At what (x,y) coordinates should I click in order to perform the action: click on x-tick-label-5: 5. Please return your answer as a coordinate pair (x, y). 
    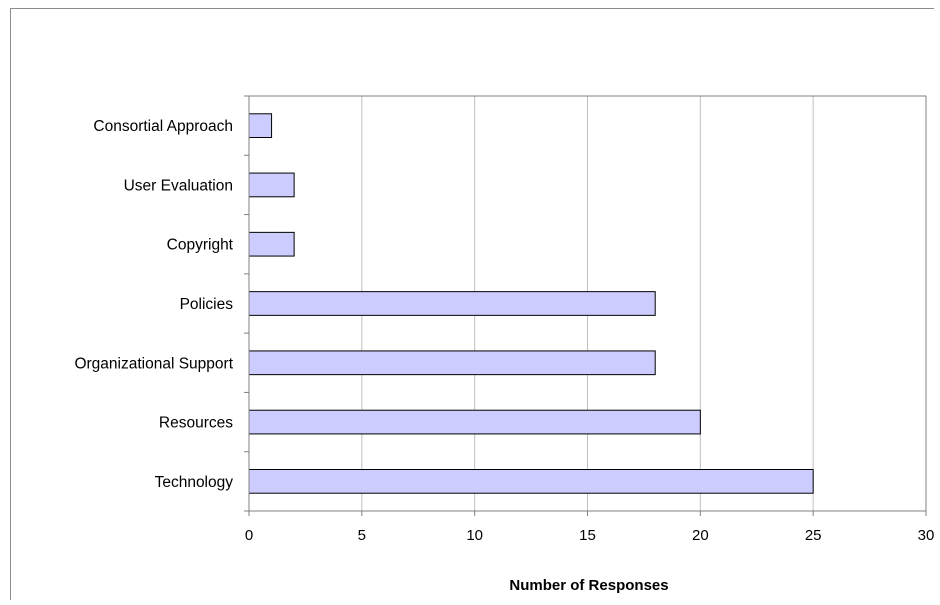
    Looking at the image, I should click on (362, 535).